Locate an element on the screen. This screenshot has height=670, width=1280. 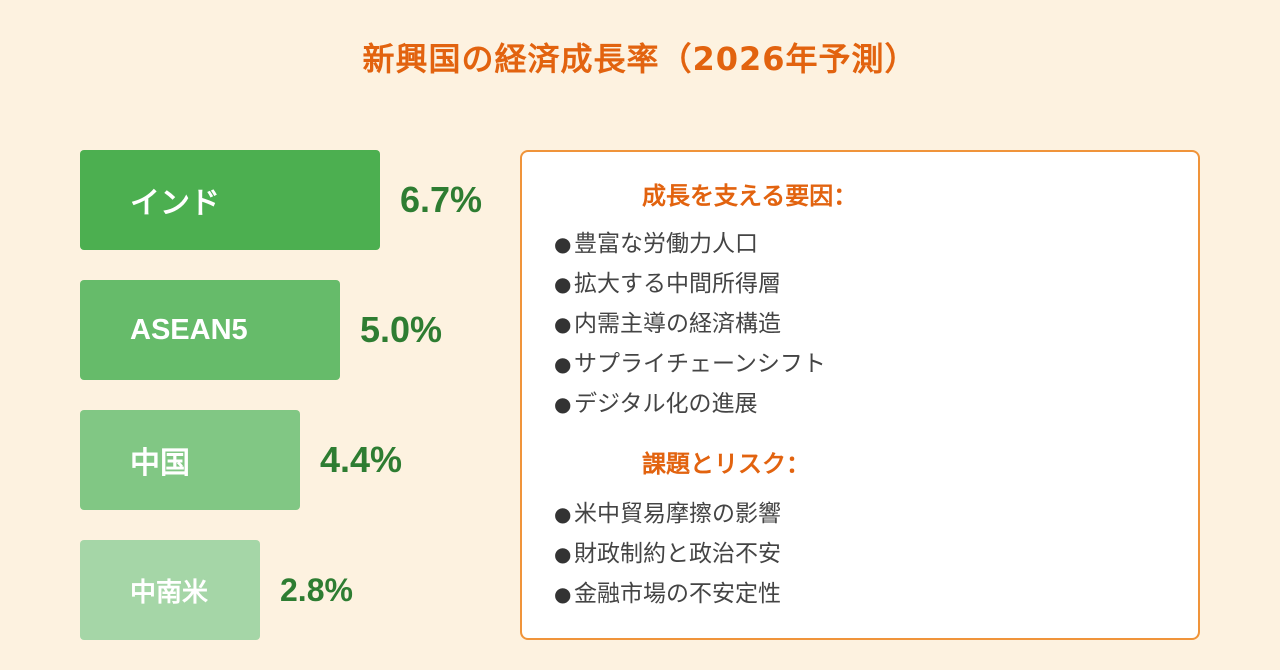
list-item: ● 金融市場の不安定性 is located at coordinates (667, 594).